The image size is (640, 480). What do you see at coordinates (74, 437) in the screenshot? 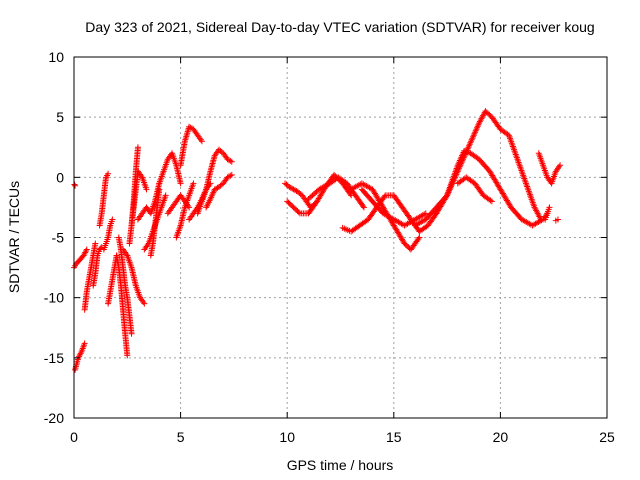
I see `x-tick-label: 0` at bounding box center [74, 437].